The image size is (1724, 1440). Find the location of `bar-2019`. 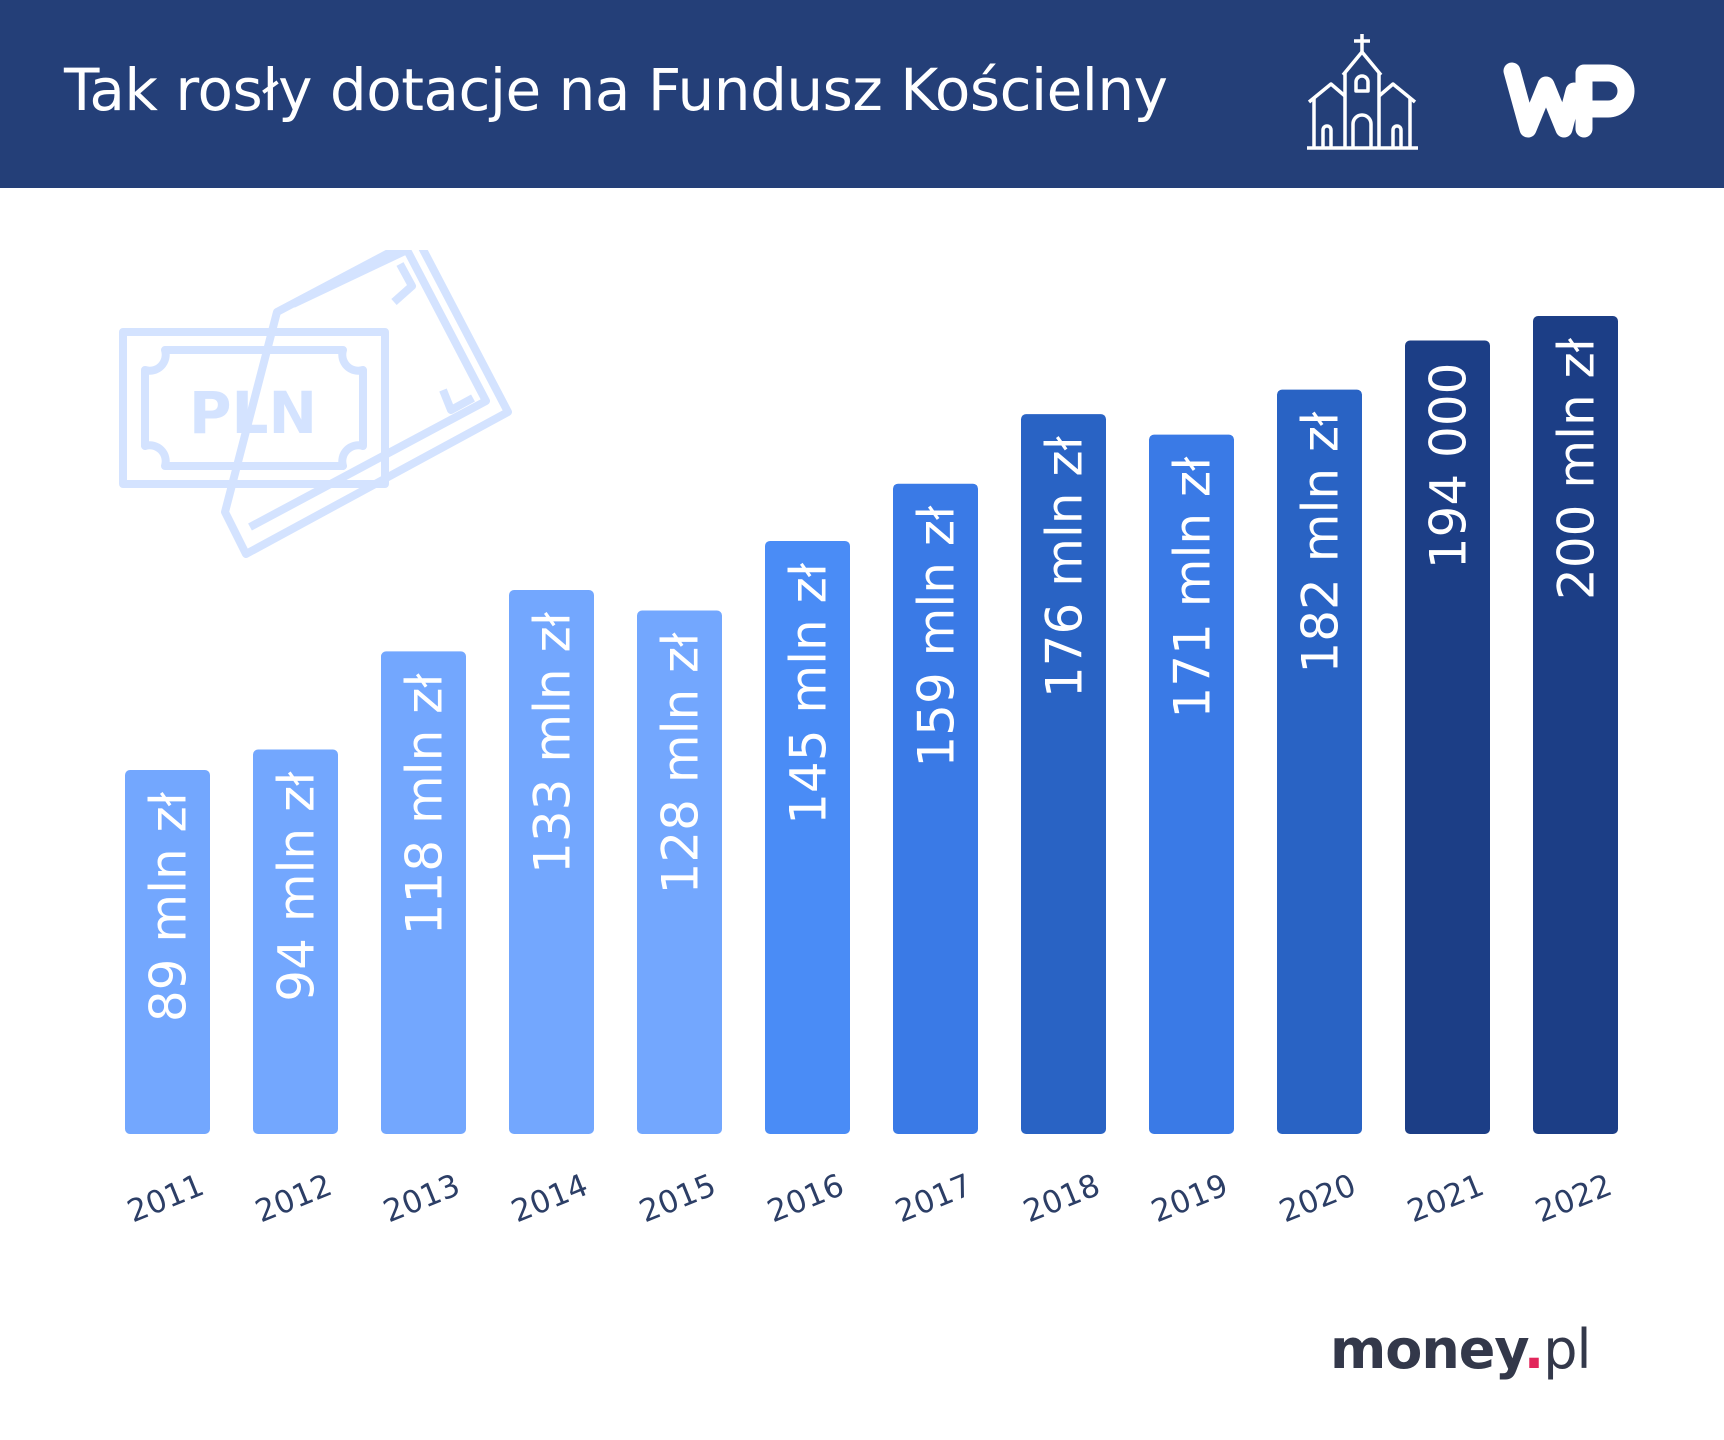

bar-2019 is located at coordinates (1191, 784).